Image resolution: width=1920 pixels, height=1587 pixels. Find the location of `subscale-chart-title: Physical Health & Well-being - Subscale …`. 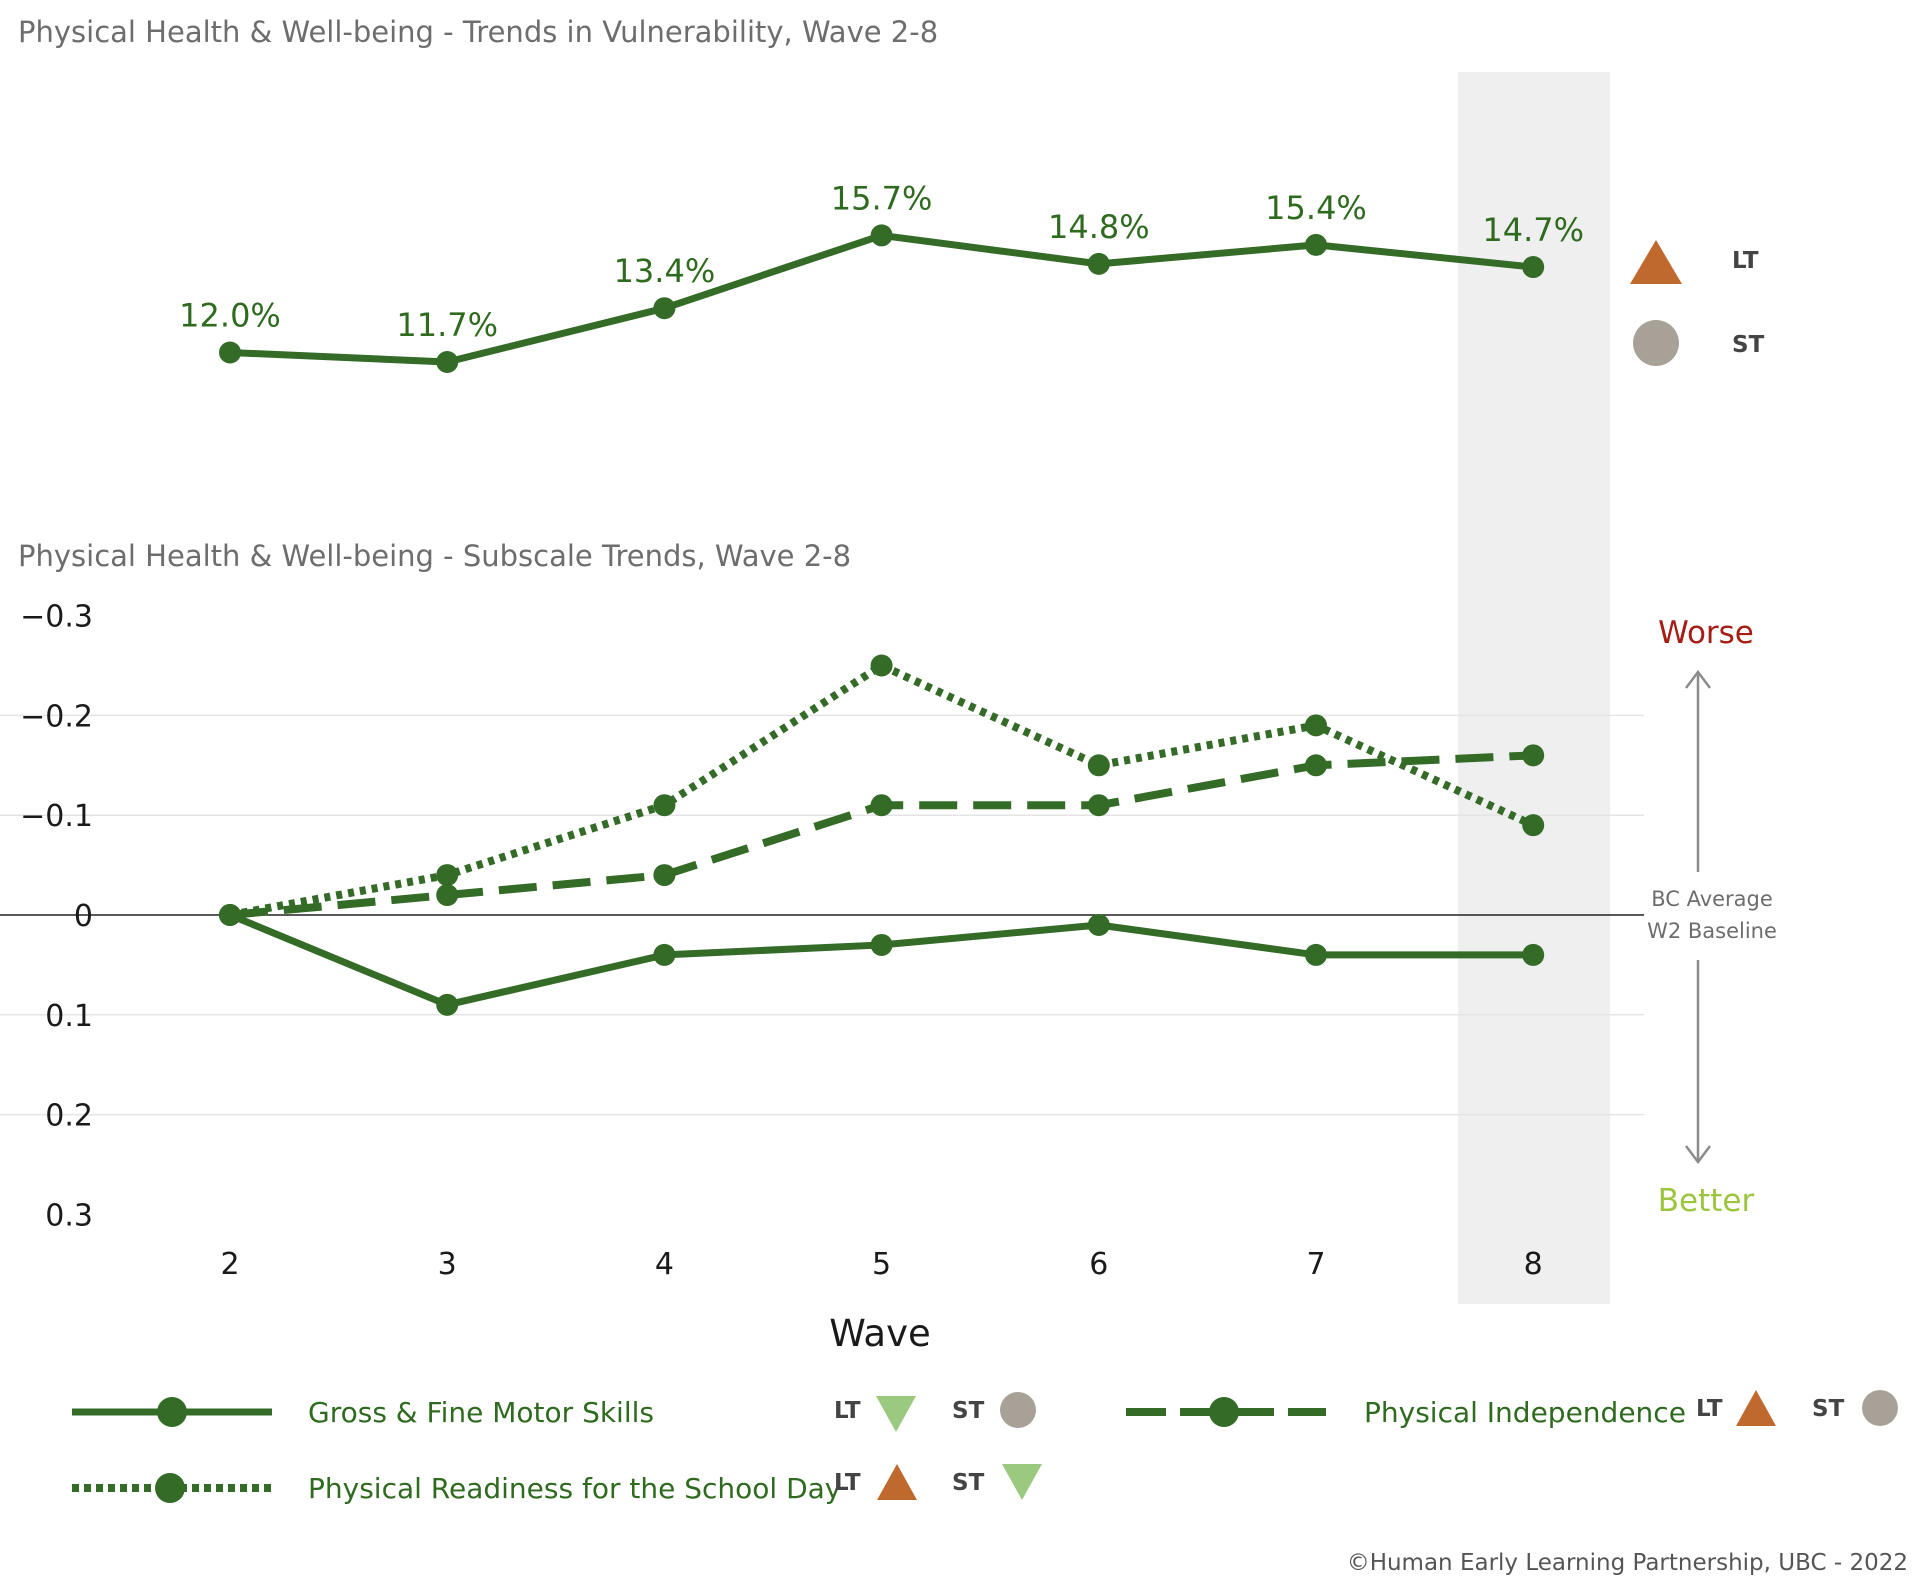

subscale-chart-title: Physical Health & Well-being - Subscale … is located at coordinates (434, 556).